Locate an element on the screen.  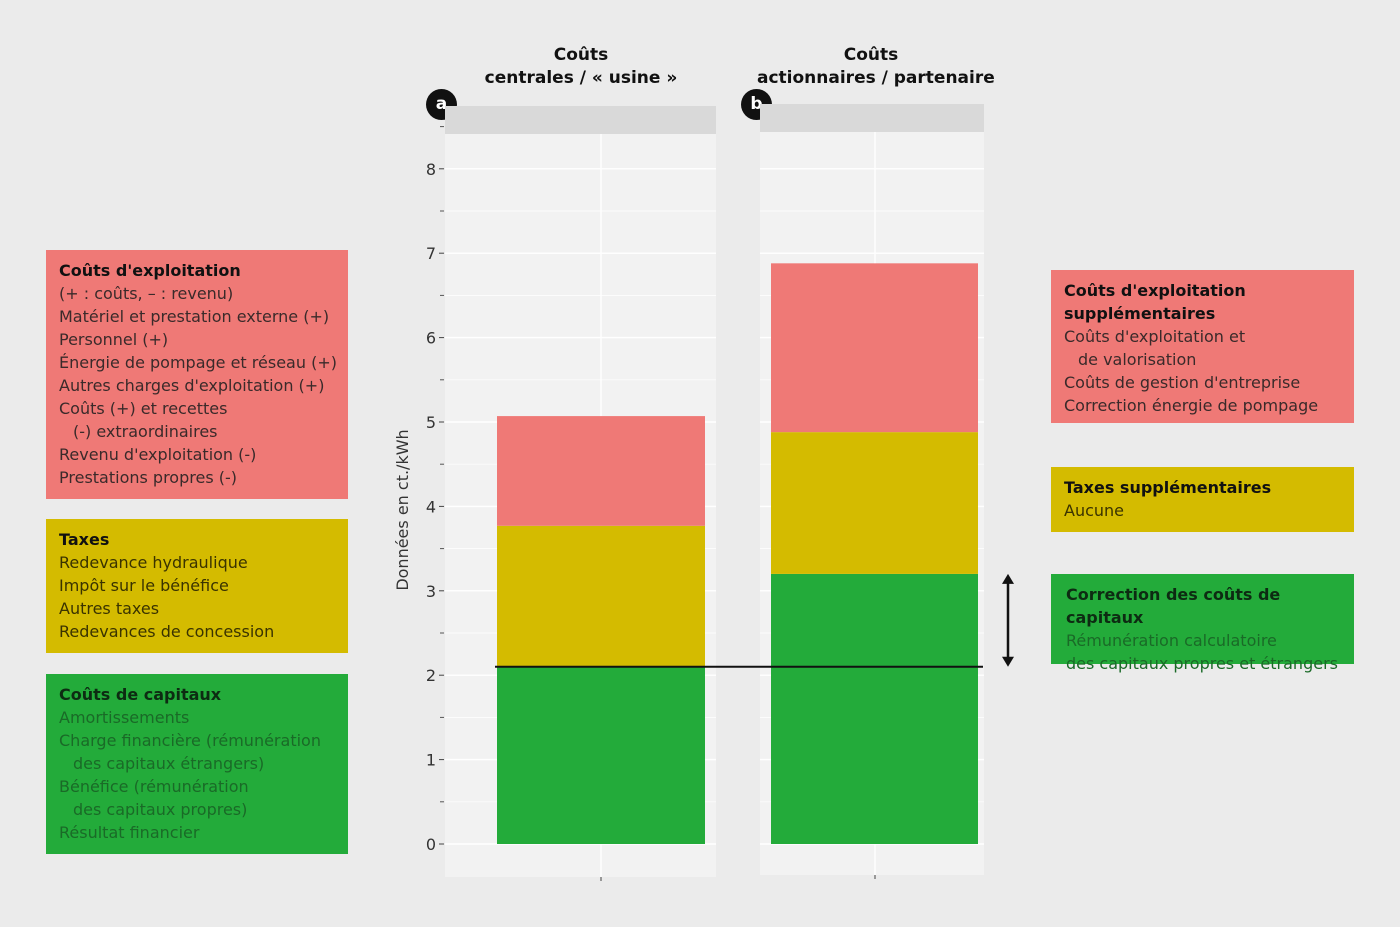
legend-extra-operating-title-2: supplémentaires is located at coordinates (1140, 313).